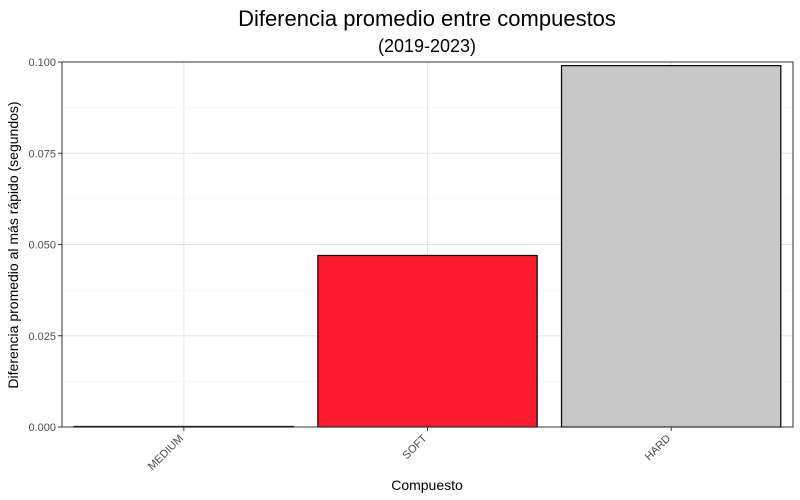 The width and height of the screenshot is (800, 500). What do you see at coordinates (42, 337) in the screenshot?
I see `y-tick-label: 0.025` at bounding box center [42, 337].